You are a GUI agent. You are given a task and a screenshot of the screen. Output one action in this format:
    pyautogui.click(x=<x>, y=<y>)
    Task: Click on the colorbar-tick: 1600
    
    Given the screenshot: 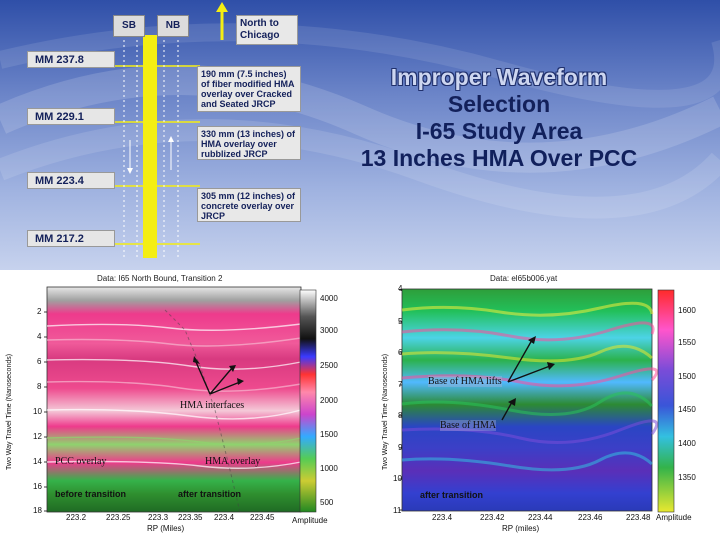 What is the action you would take?
    pyautogui.click(x=687, y=310)
    